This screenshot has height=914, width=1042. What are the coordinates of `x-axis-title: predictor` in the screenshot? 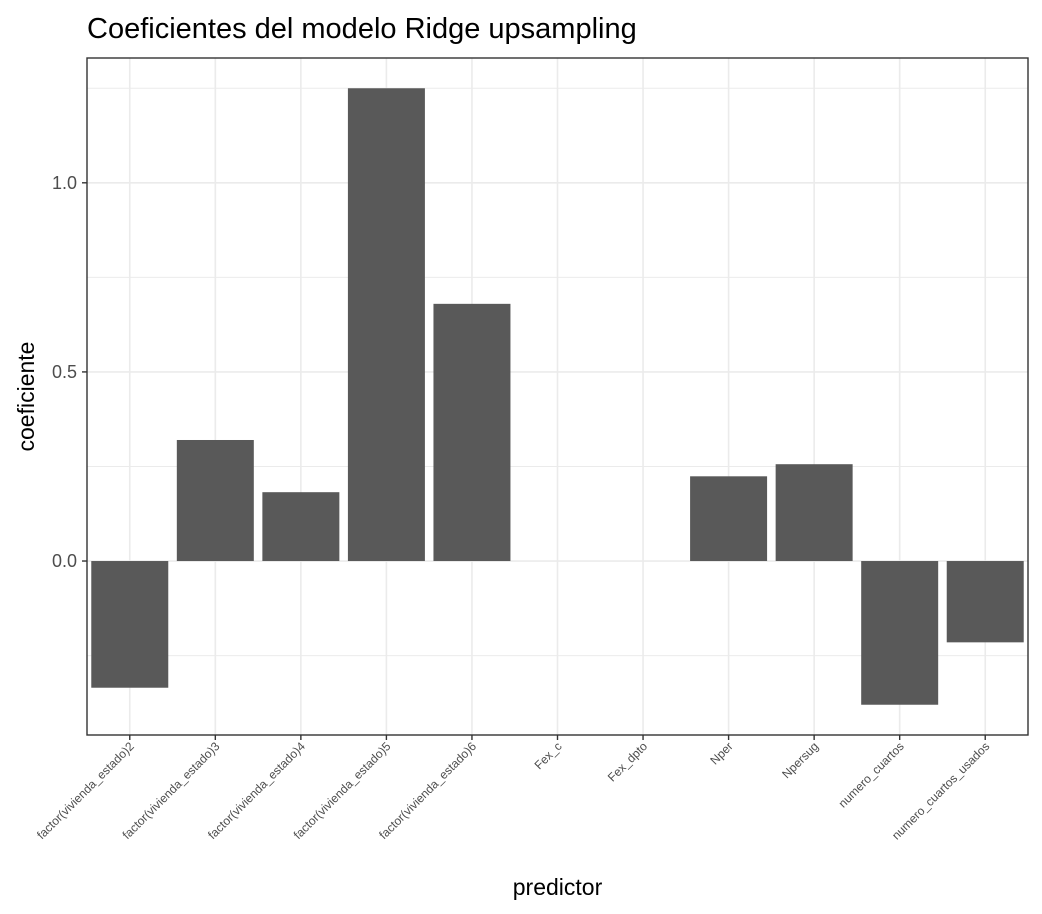 It's located at (558, 887).